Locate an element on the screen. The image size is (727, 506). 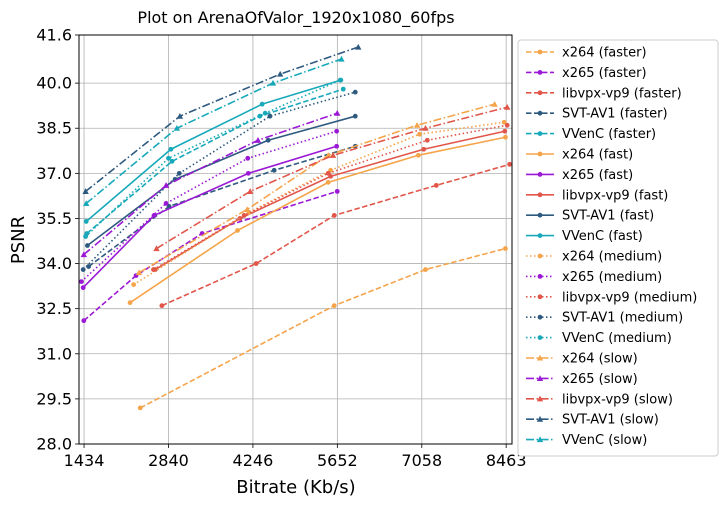
legend-entry: SVT-AV1 (medium) is located at coordinates (604, 318).